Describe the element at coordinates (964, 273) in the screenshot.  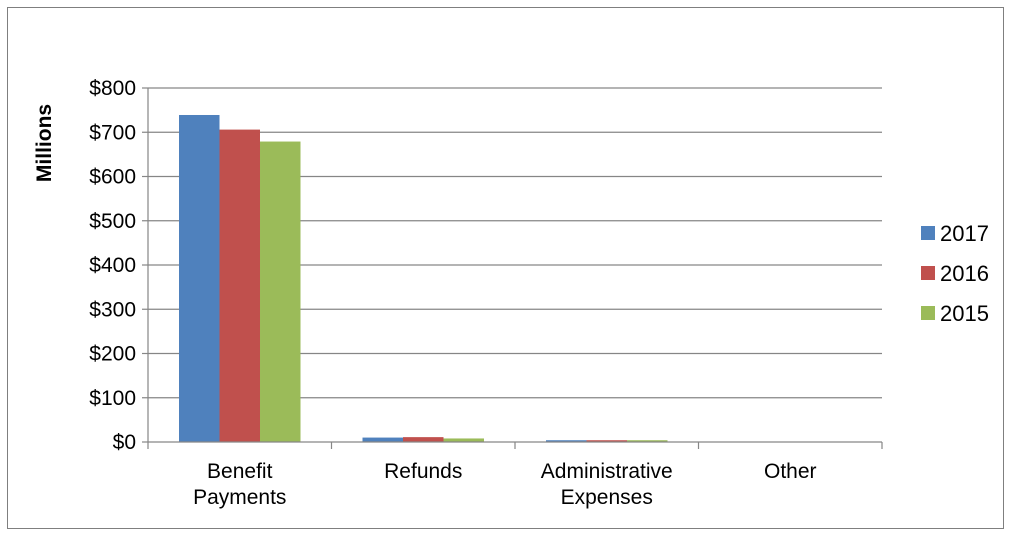
I see `legend-label: 2016` at that location.